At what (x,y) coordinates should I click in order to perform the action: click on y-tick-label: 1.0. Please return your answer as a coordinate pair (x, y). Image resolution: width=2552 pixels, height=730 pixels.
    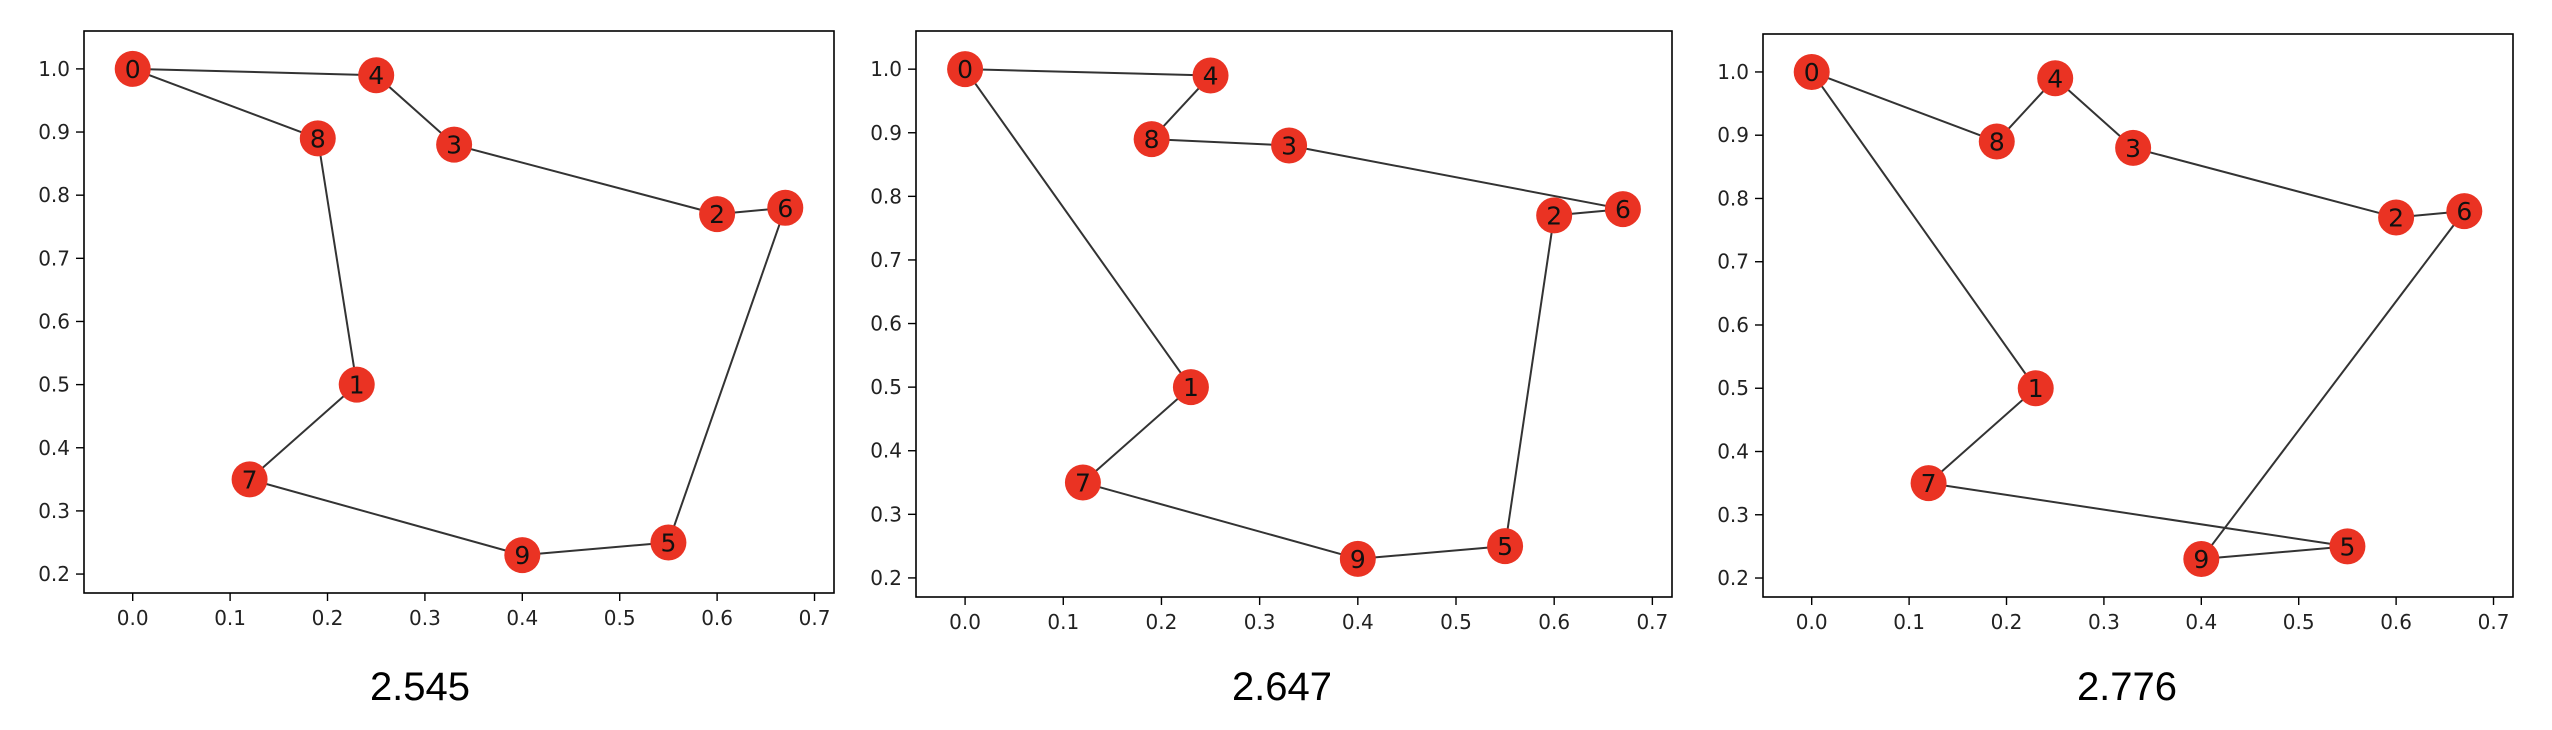
    Looking at the image, I should click on (886, 69).